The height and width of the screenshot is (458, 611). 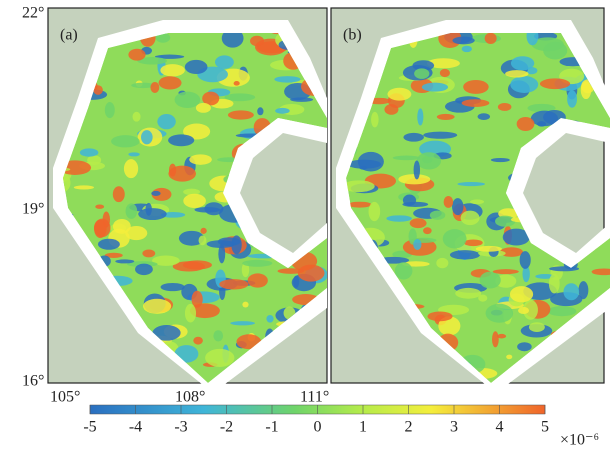 What do you see at coordinates (500, 427) in the screenshot?
I see `colorbar-tick-label: 4` at bounding box center [500, 427].